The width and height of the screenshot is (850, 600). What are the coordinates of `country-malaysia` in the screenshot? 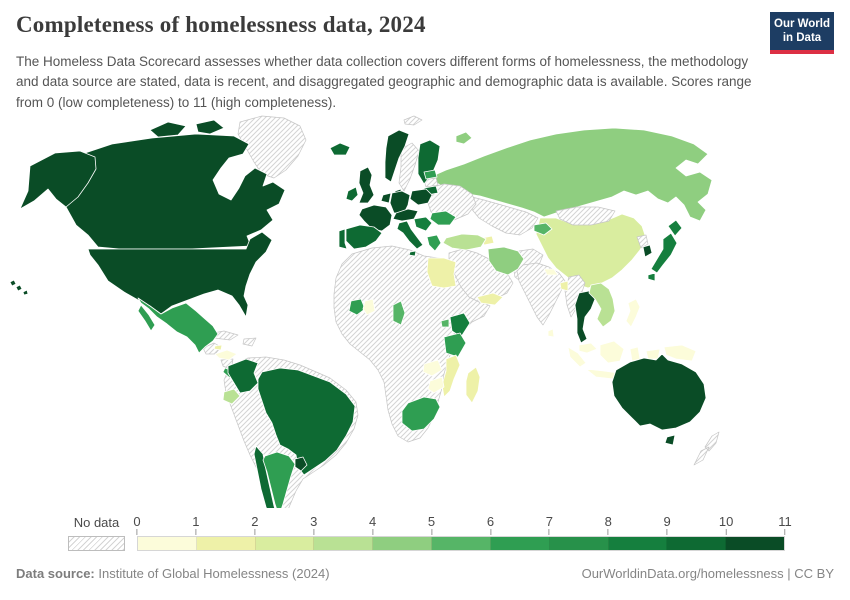 It's located at (588, 348).